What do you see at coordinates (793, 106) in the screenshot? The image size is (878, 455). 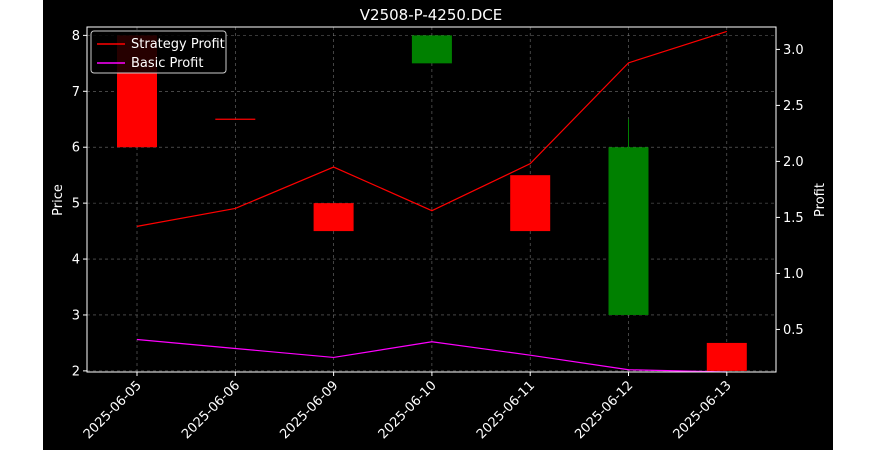 I see `y-right-tick-label: 2.5` at bounding box center [793, 106].